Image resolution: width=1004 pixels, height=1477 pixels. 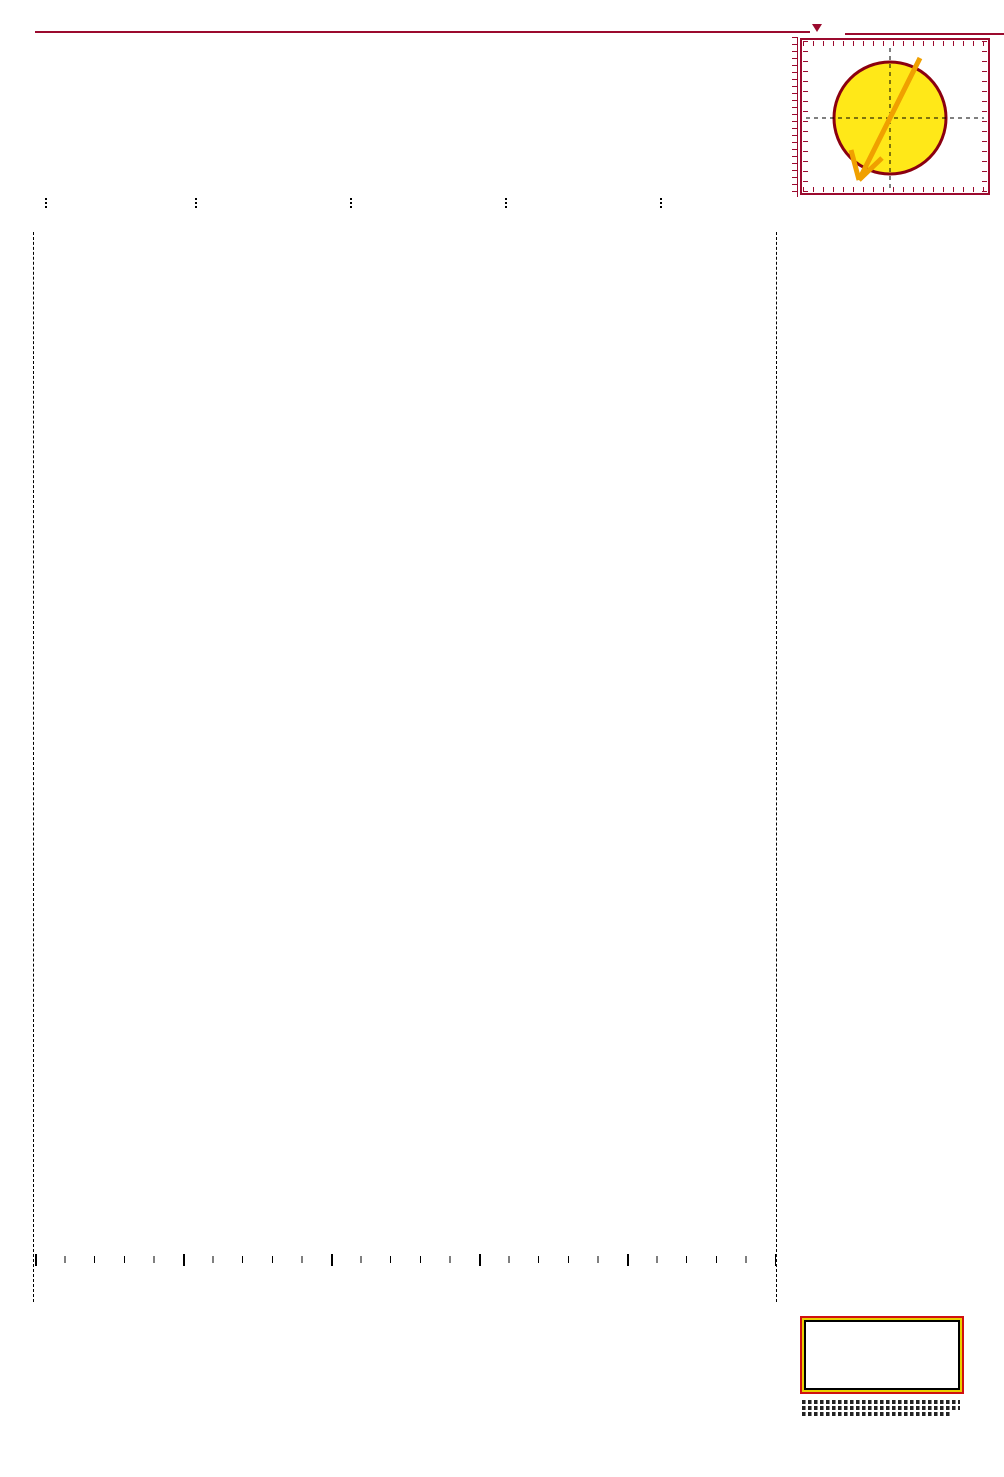 I want to click on ch4-right-dash, so click(x=776, y=365).